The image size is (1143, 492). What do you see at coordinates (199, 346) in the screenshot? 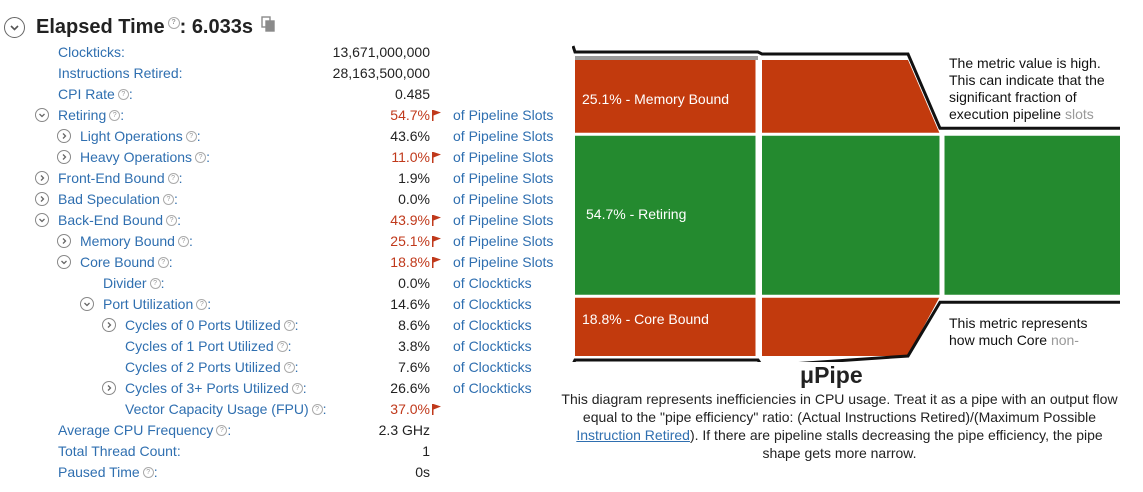
I see `metric-label-text: Cycles of 1 Port Utilized` at bounding box center [199, 346].